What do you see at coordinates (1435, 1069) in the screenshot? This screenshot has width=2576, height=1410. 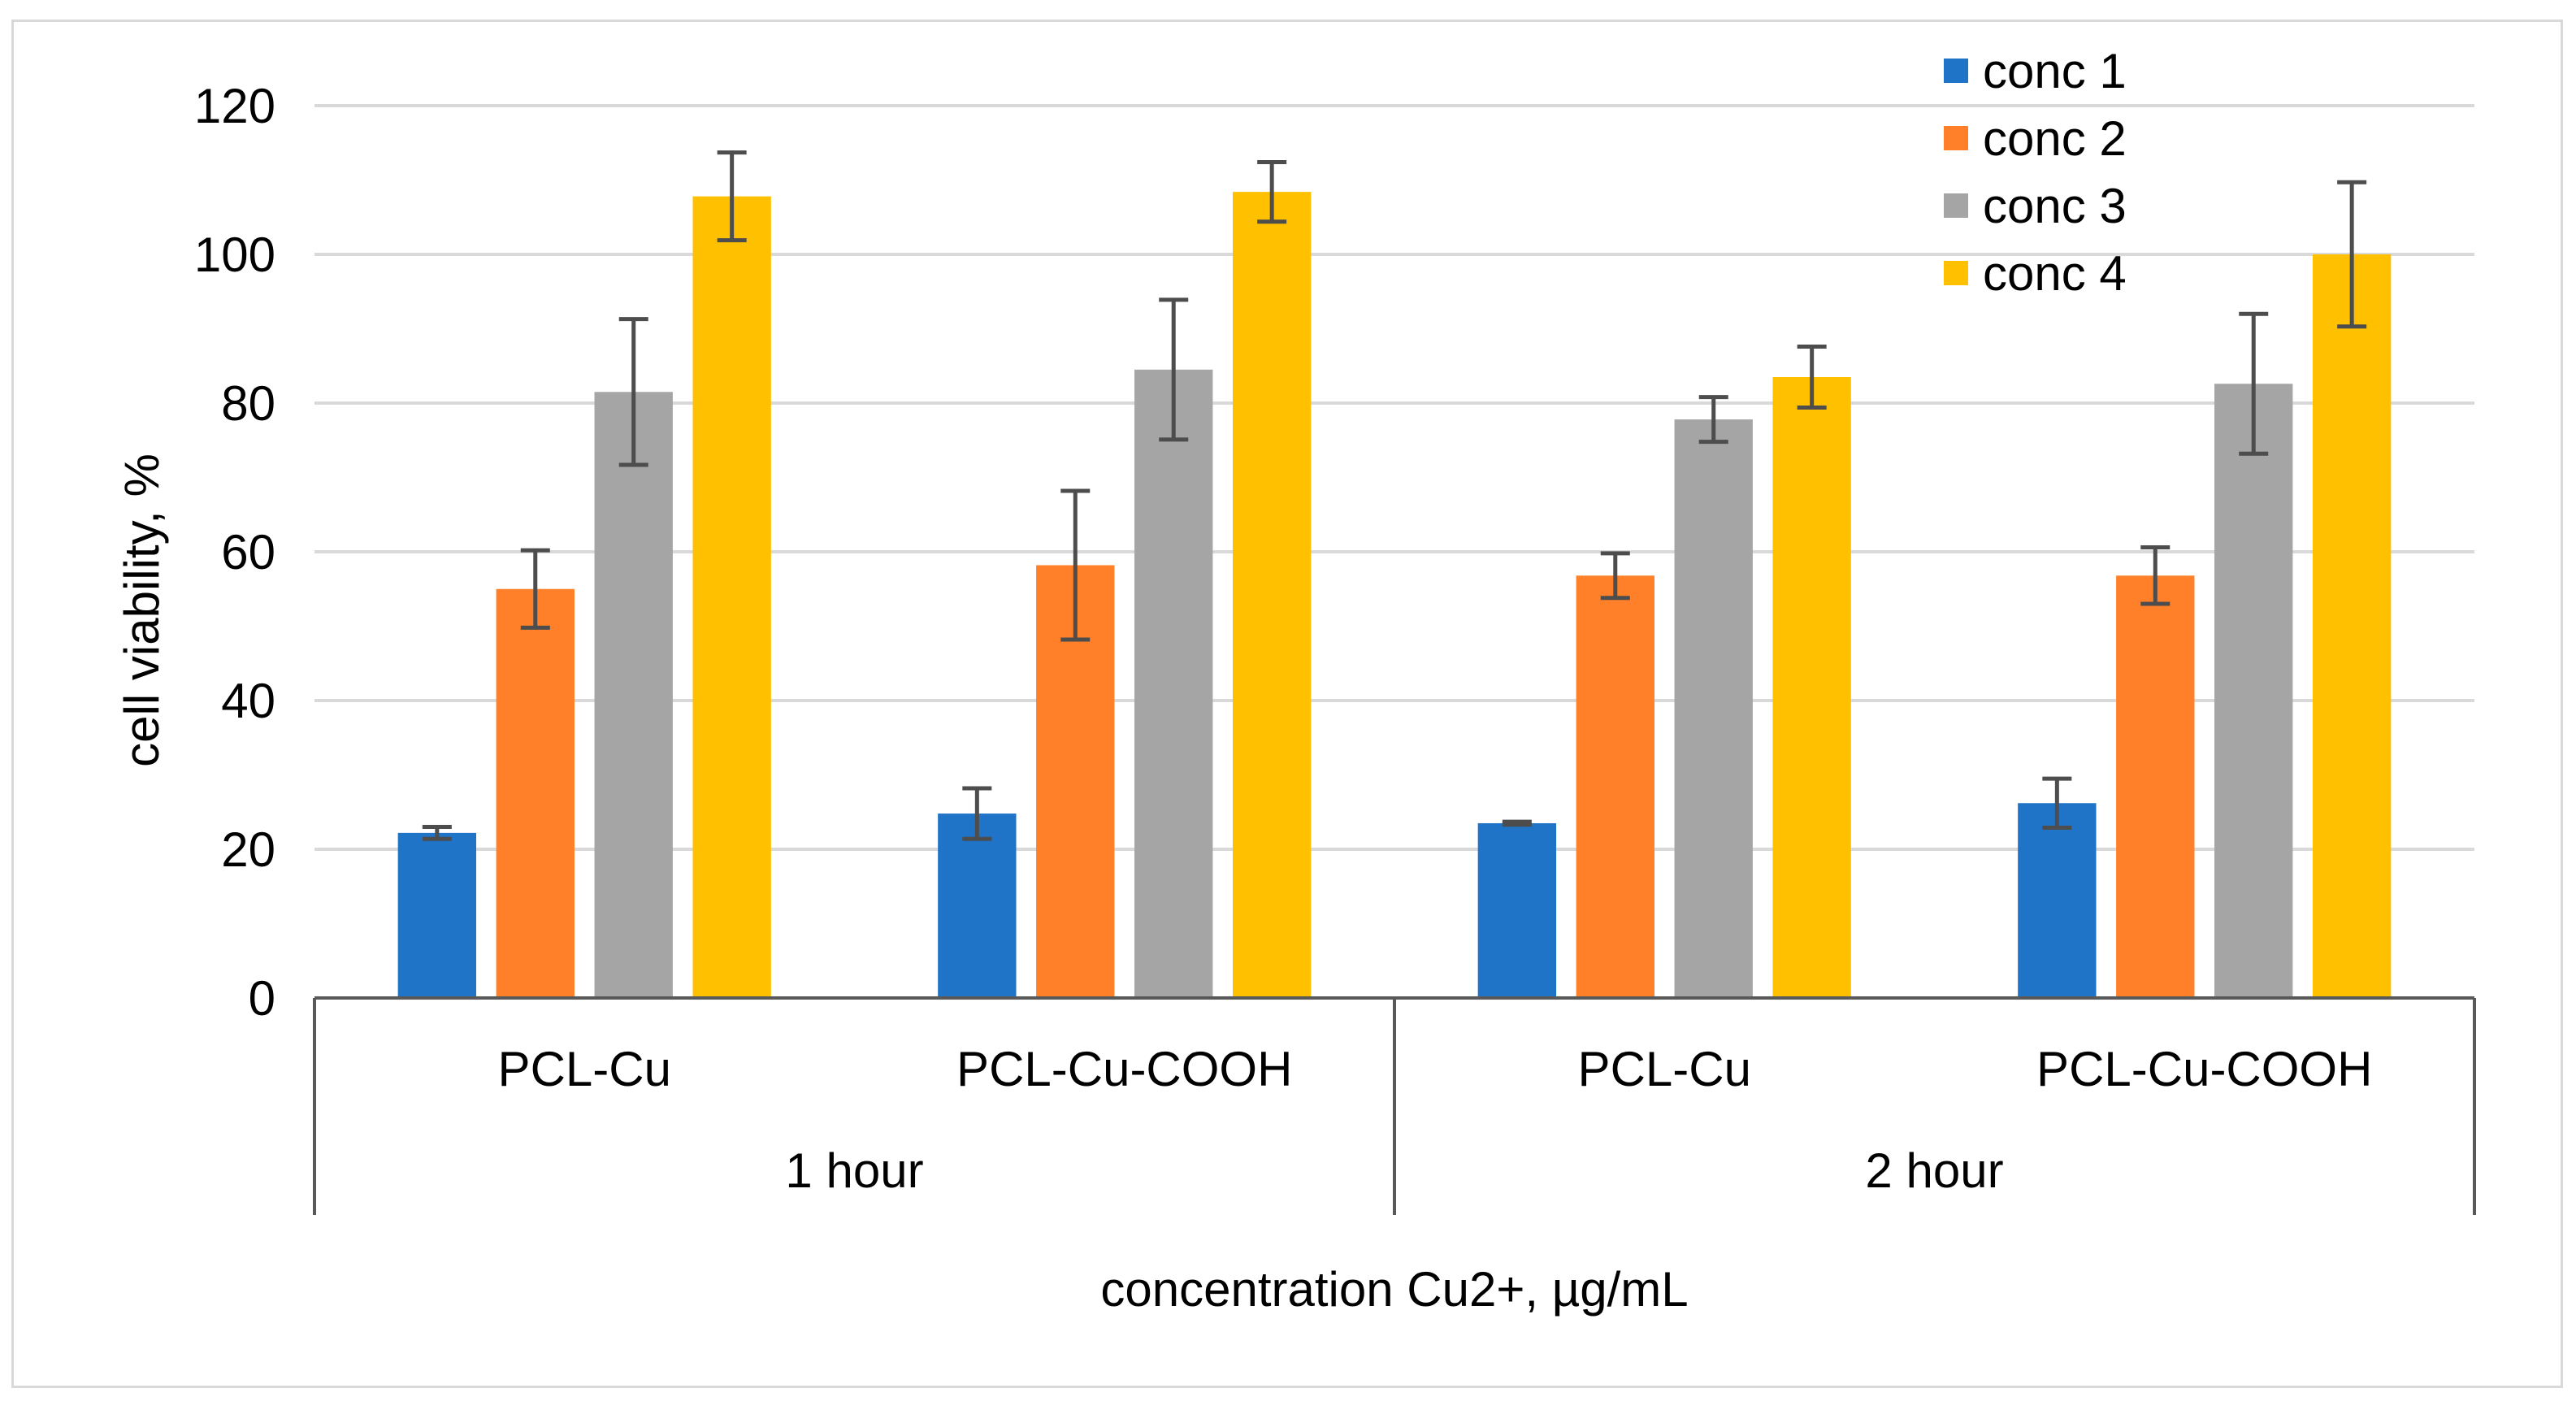 I see `x-category-labels: PCL-Cu PCL-Cu-COOH PCL-Cu PCL-Cu-COOH` at bounding box center [1435, 1069].